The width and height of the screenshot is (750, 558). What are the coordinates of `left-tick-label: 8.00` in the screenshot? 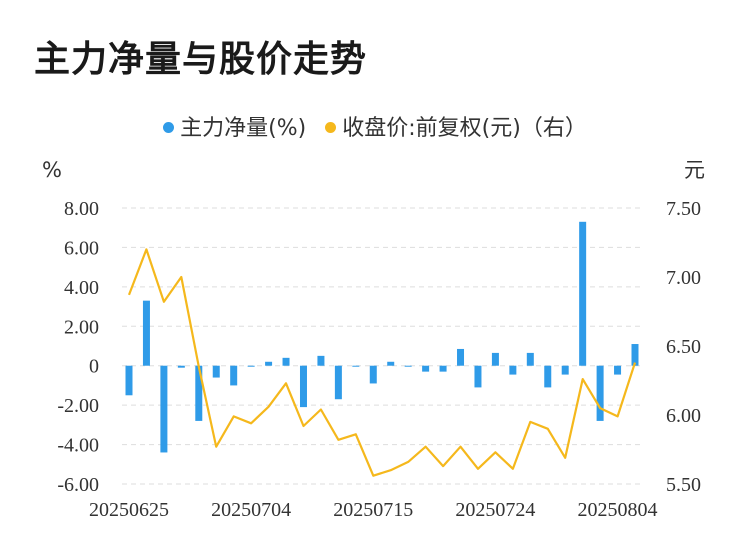 It's located at (81, 209).